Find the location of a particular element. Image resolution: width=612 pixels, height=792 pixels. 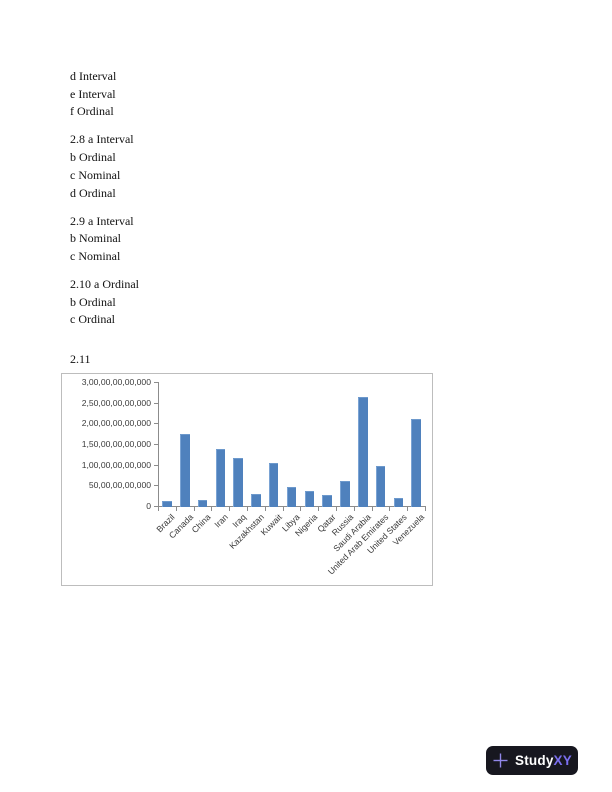

answer-paragraph: 2.10 a Ordinal b Ordinal c Ordinal is located at coordinates (104, 302).